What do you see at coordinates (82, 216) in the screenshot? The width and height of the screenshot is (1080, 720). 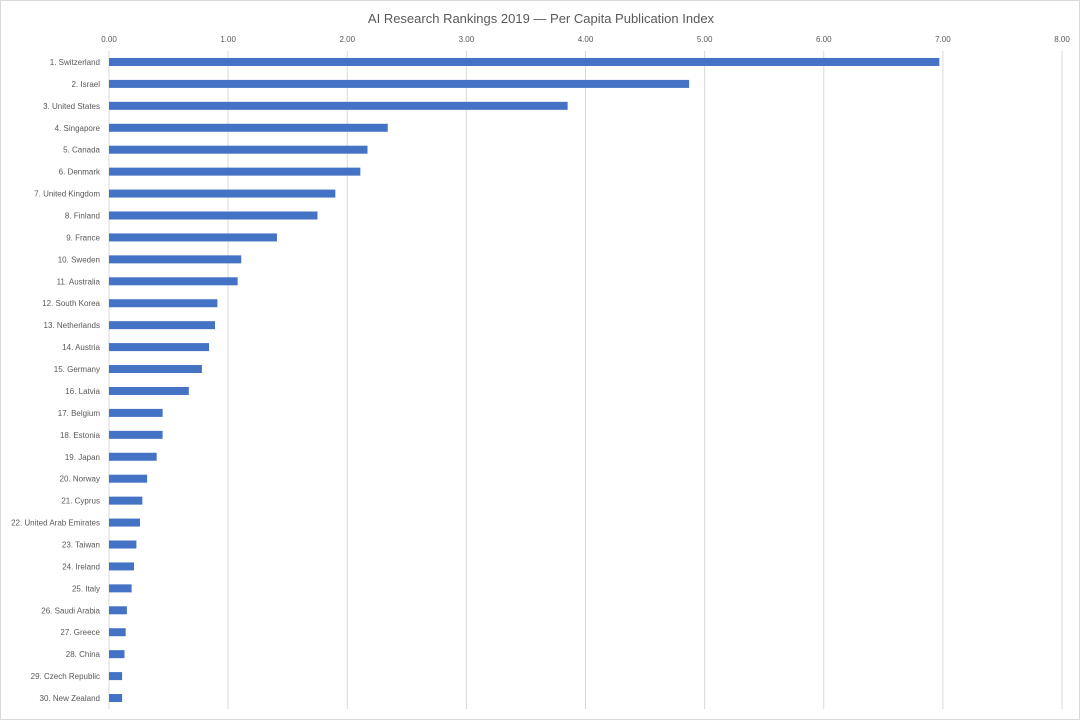 I see `category-label: 8. Finland` at bounding box center [82, 216].